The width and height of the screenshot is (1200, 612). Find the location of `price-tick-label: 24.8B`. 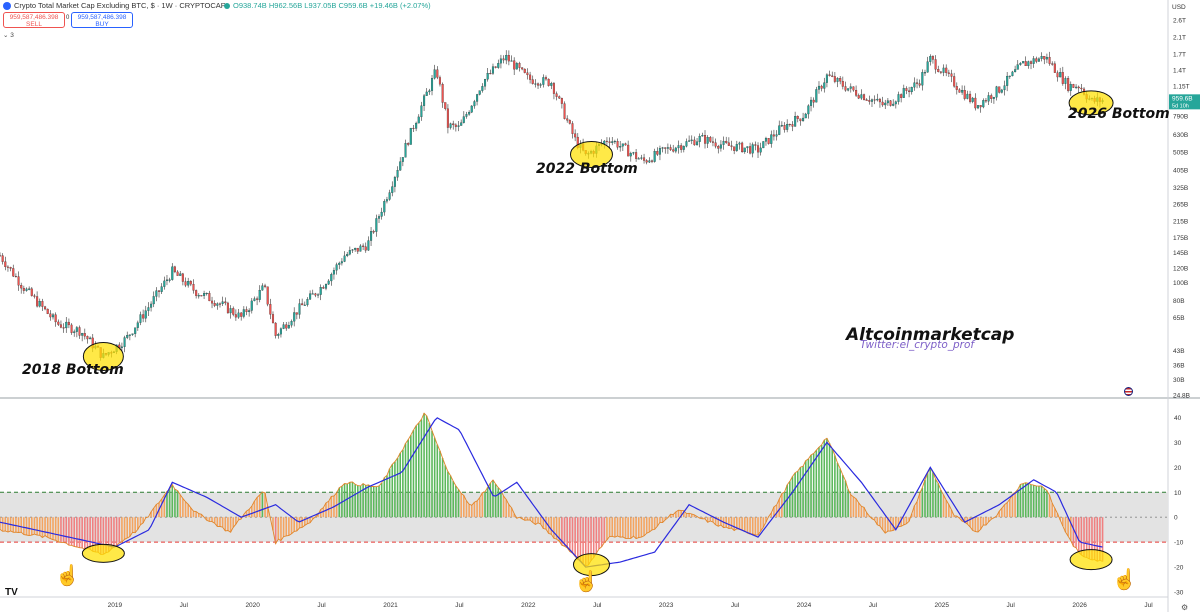

price-tick-label: 24.8B is located at coordinates (1181, 396).